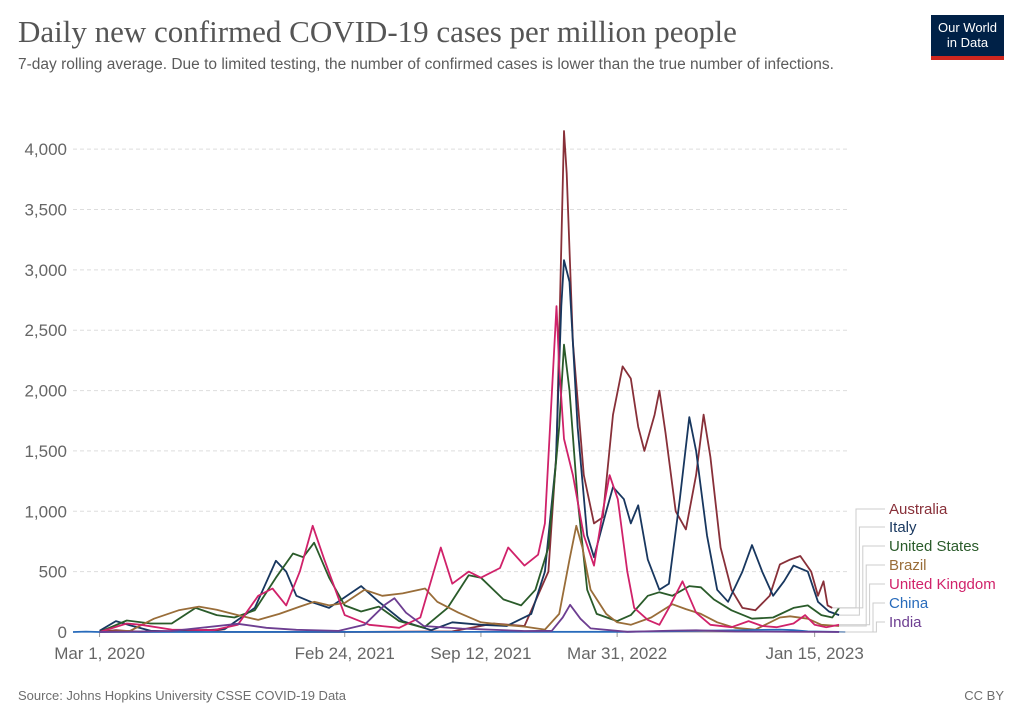  What do you see at coordinates (62, 632) in the screenshot?
I see `y-tick-label: 0` at bounding box center [62, 632].